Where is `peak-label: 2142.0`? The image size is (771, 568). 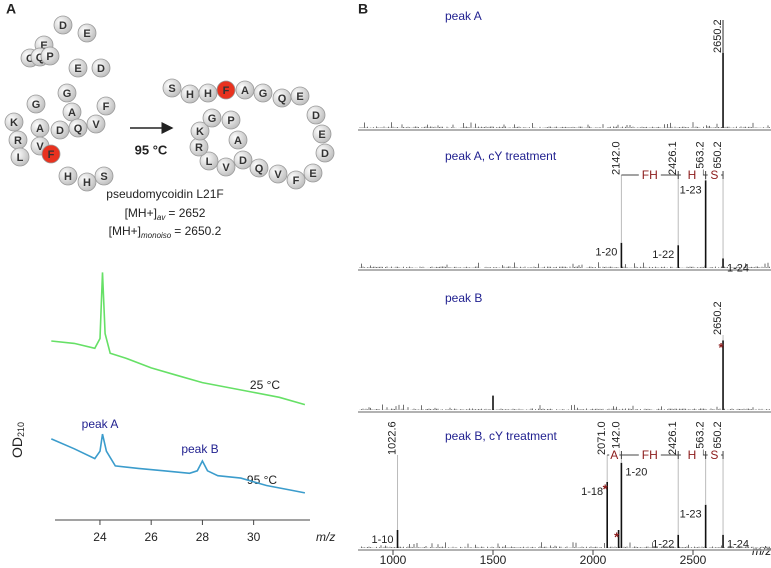 peak-label: 2142.0 is located at coordinates (616, 438).